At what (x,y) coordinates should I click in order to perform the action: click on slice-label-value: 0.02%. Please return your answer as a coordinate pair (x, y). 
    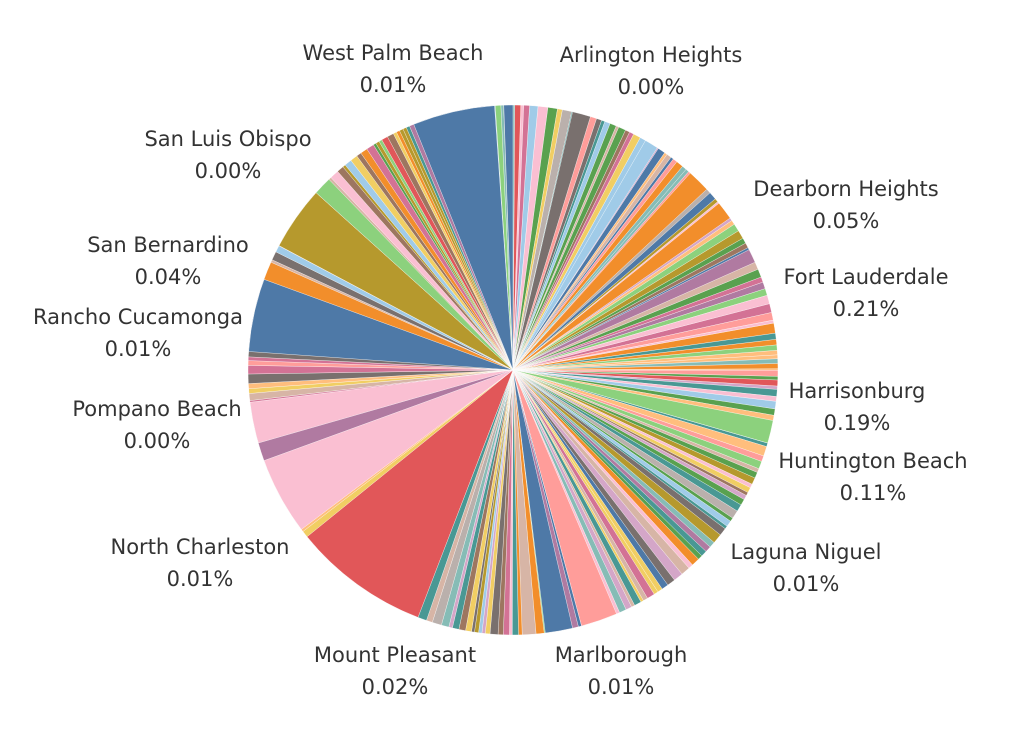
    Looking at the image, I should click on (395, 687).